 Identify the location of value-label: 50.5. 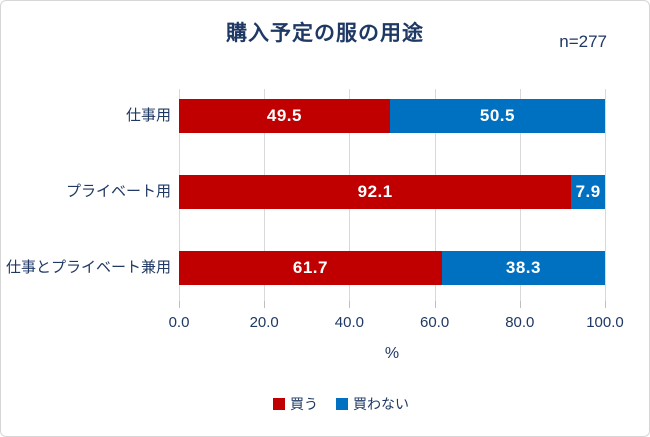
(497, 115).